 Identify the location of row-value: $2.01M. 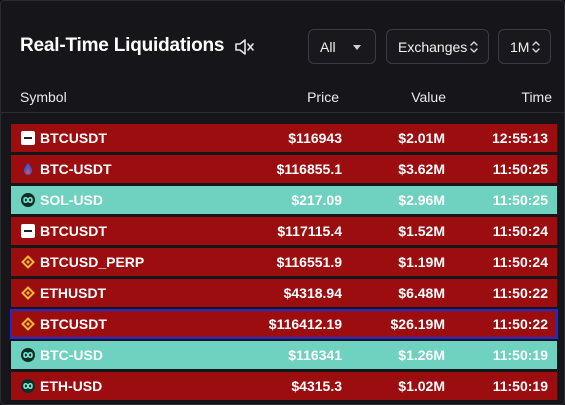
(421, 138).